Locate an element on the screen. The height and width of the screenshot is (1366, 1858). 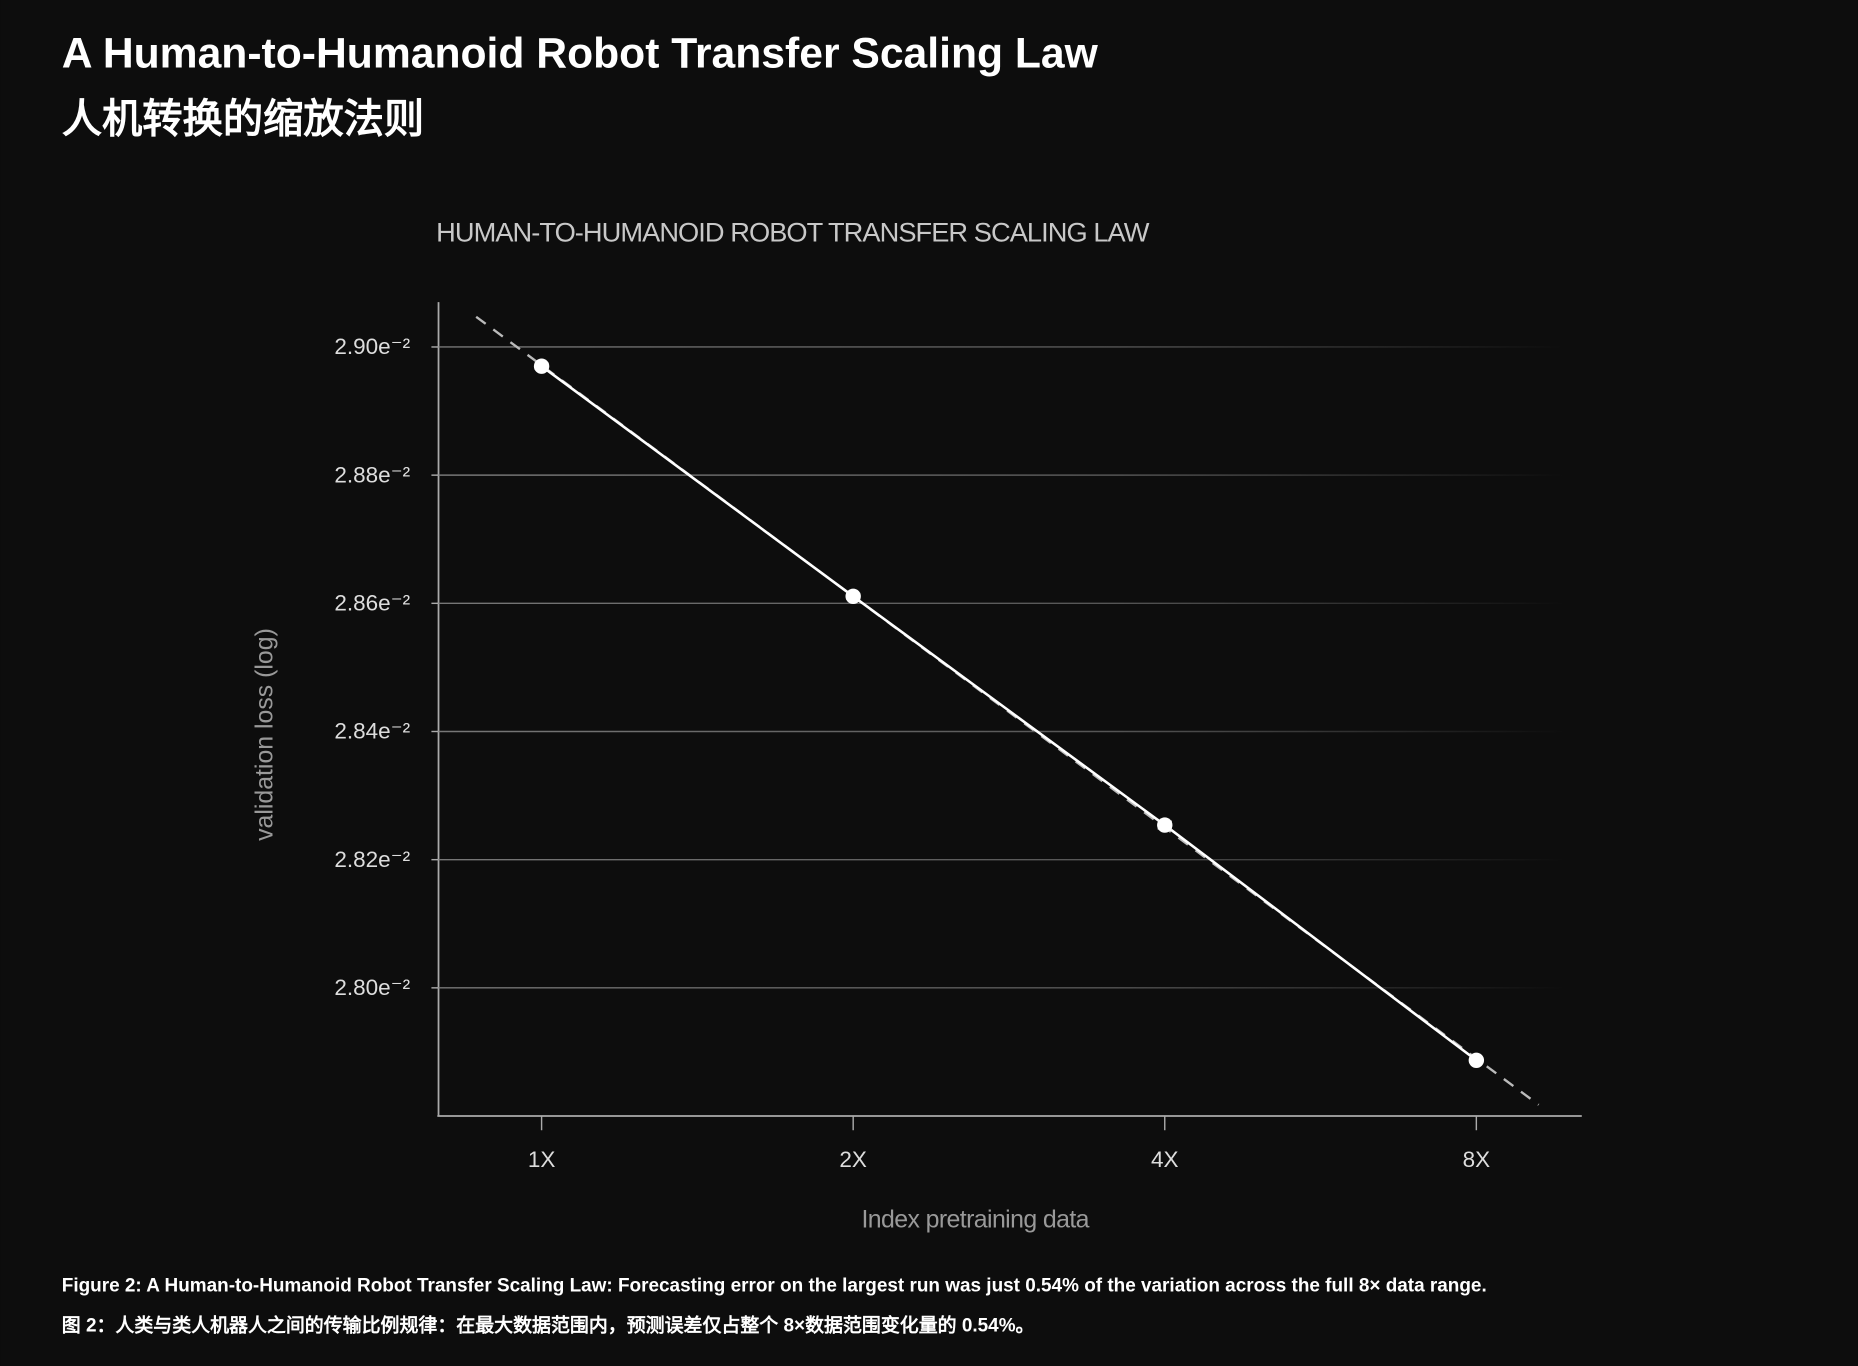
x-tick-label: 4X is located at coordinates (1165, 1159).